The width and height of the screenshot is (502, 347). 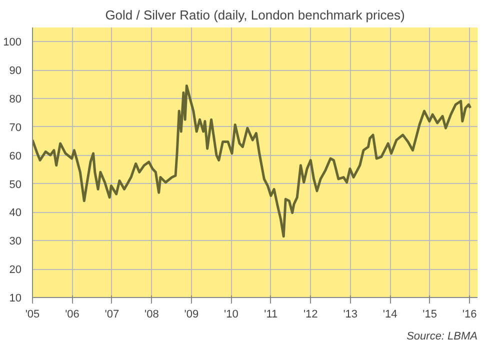 What do you see at coordinates (15, 184) in the screenshot?
I see `y-tick-label: 50` at bounding box center [15, 184].